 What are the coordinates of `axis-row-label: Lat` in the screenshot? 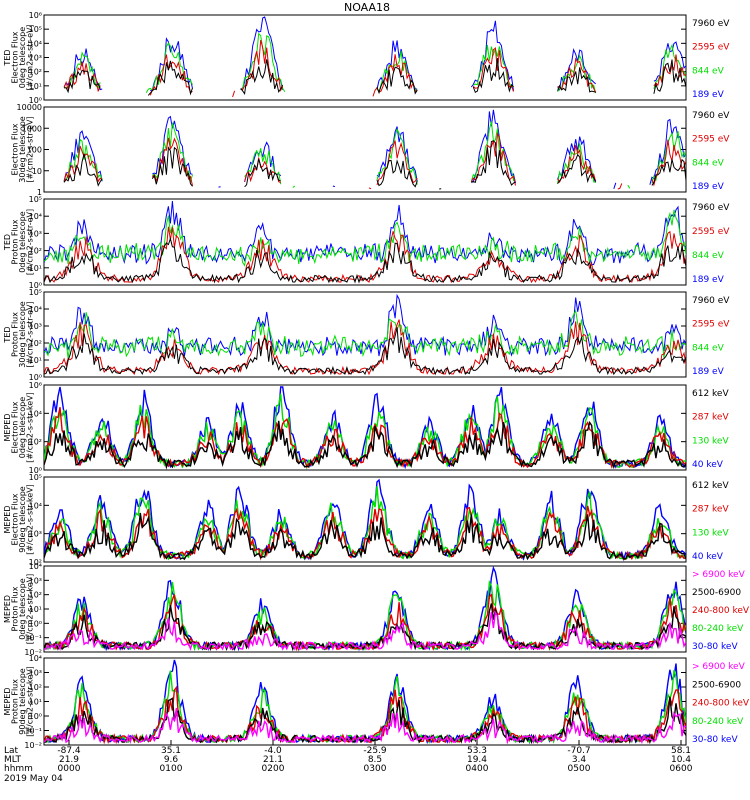 It's located at (11, 751).